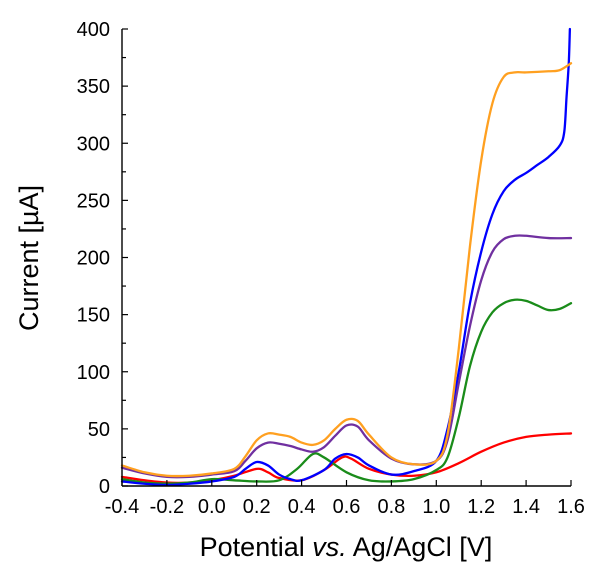 This screenshot has height=567, width=591. Describe the element at coordinates (302, 507) in the screenshot. I see `x-tick-label: 0.4` at that location.